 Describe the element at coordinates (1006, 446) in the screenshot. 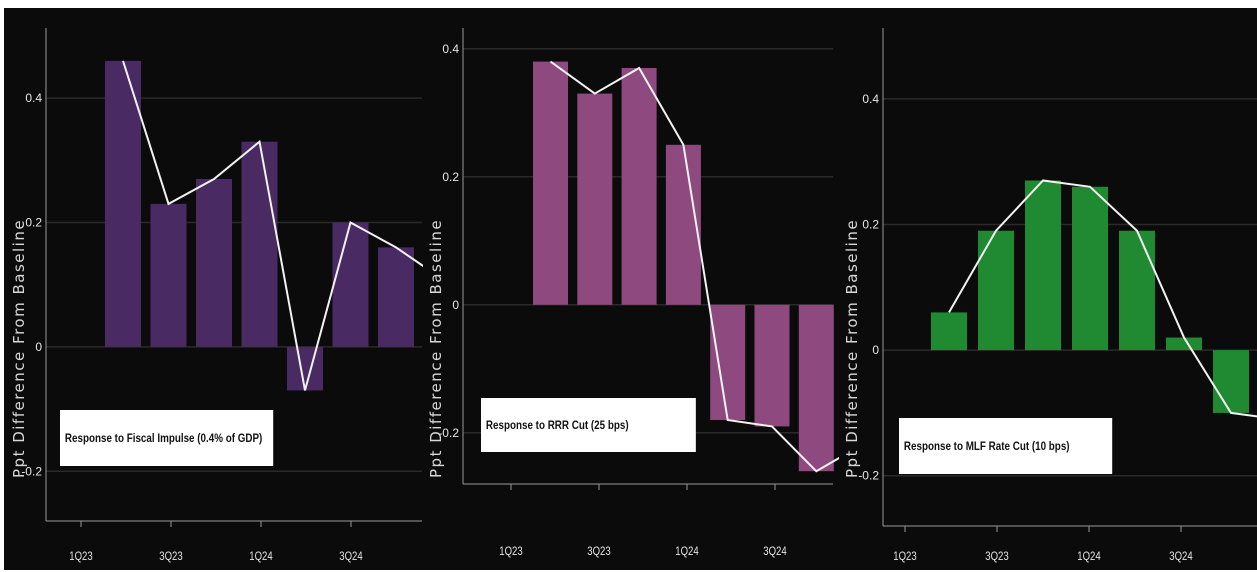

I see `legend-mlf: Response to MLF Rate Cut (10 bps)` at that location.